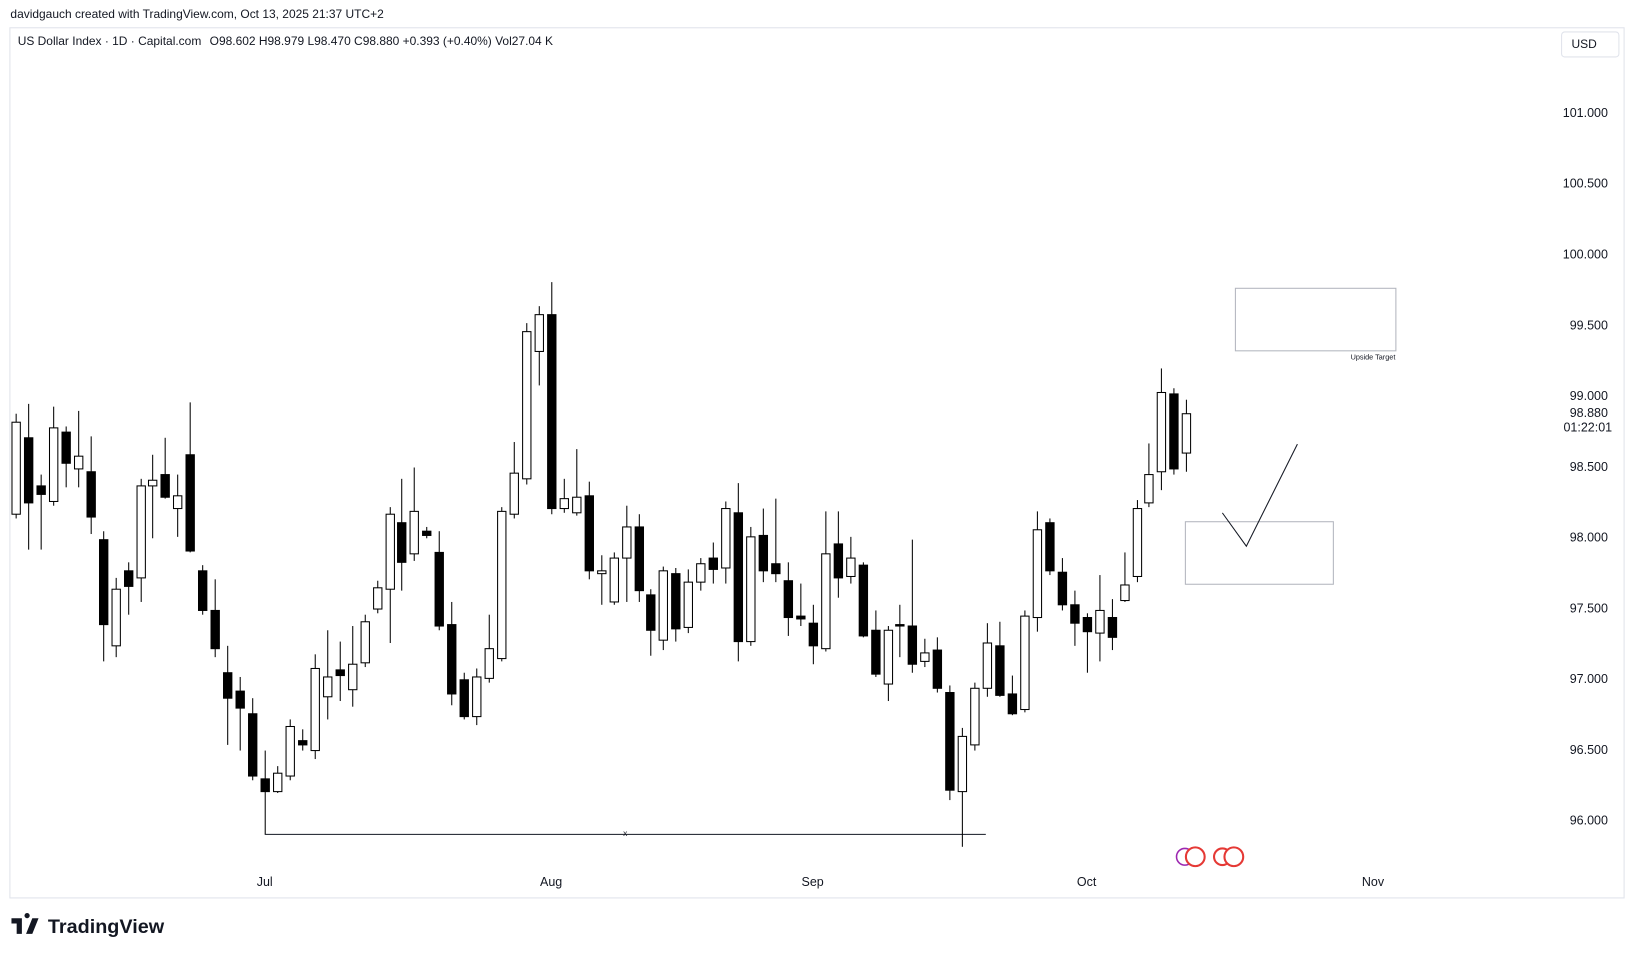 This screenshot has height=958, width=1634. I want to click on target-box, so click(1315, 319).